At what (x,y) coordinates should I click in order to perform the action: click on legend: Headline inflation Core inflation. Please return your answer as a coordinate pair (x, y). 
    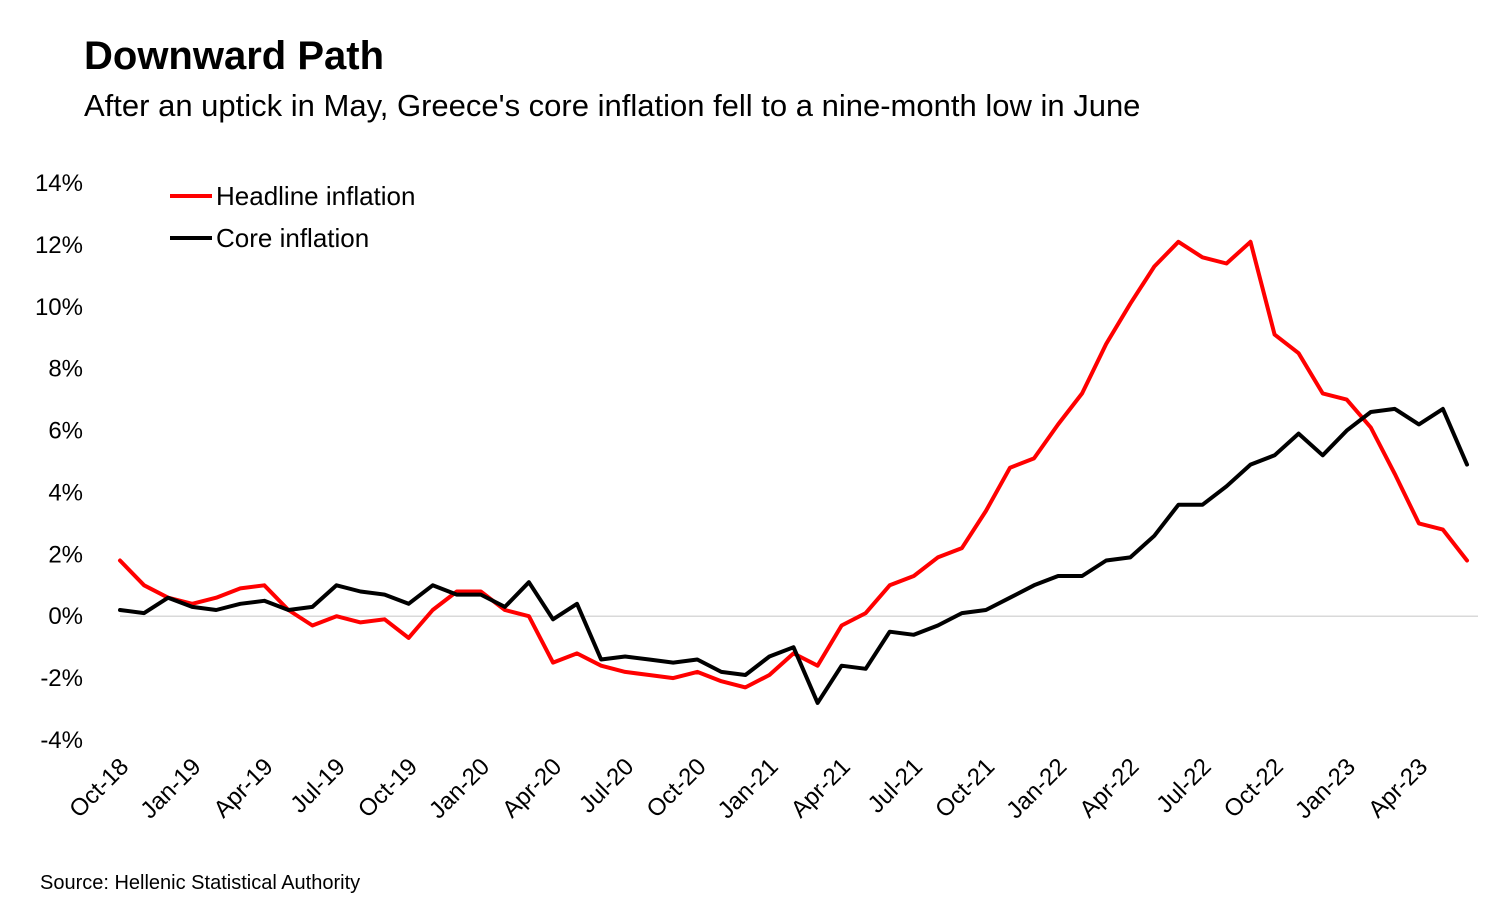
    Looking at the image, I should click on (292, 217).